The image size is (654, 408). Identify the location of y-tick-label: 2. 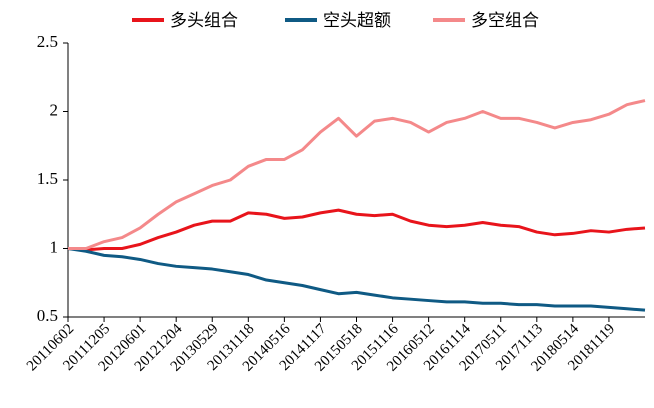
(54, 109).